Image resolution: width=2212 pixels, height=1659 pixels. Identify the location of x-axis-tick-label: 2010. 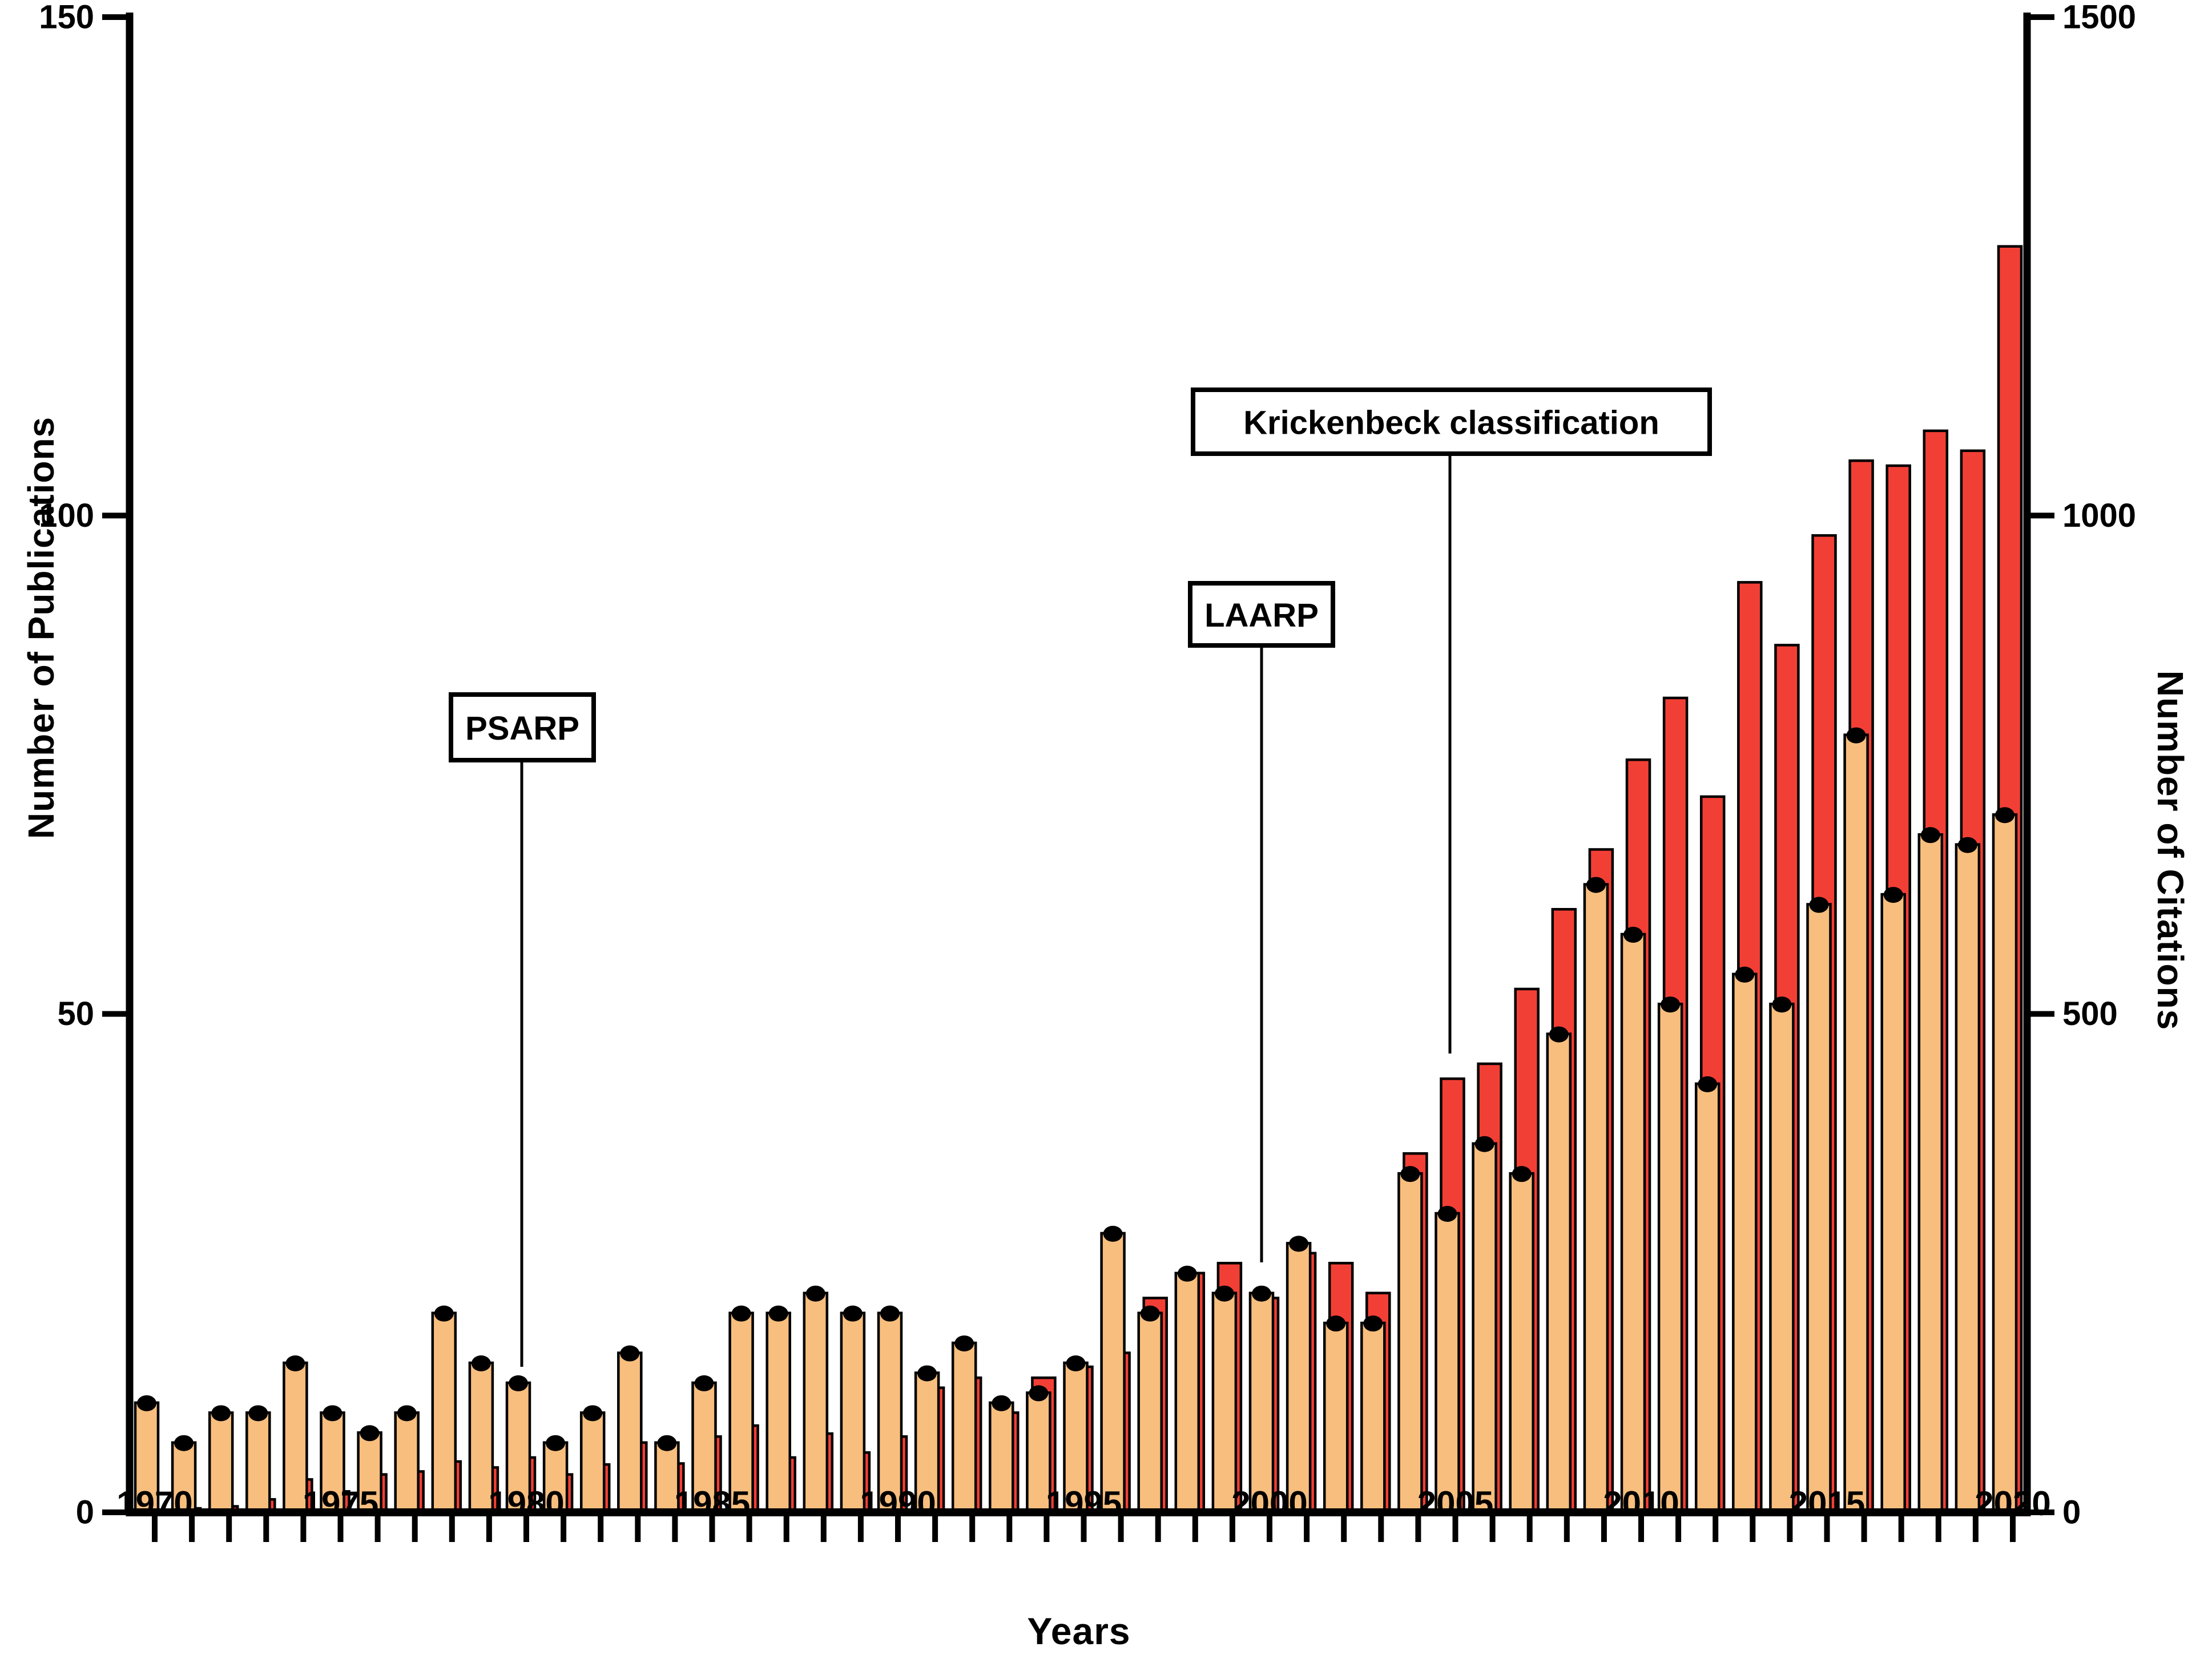
(1641, 1503).